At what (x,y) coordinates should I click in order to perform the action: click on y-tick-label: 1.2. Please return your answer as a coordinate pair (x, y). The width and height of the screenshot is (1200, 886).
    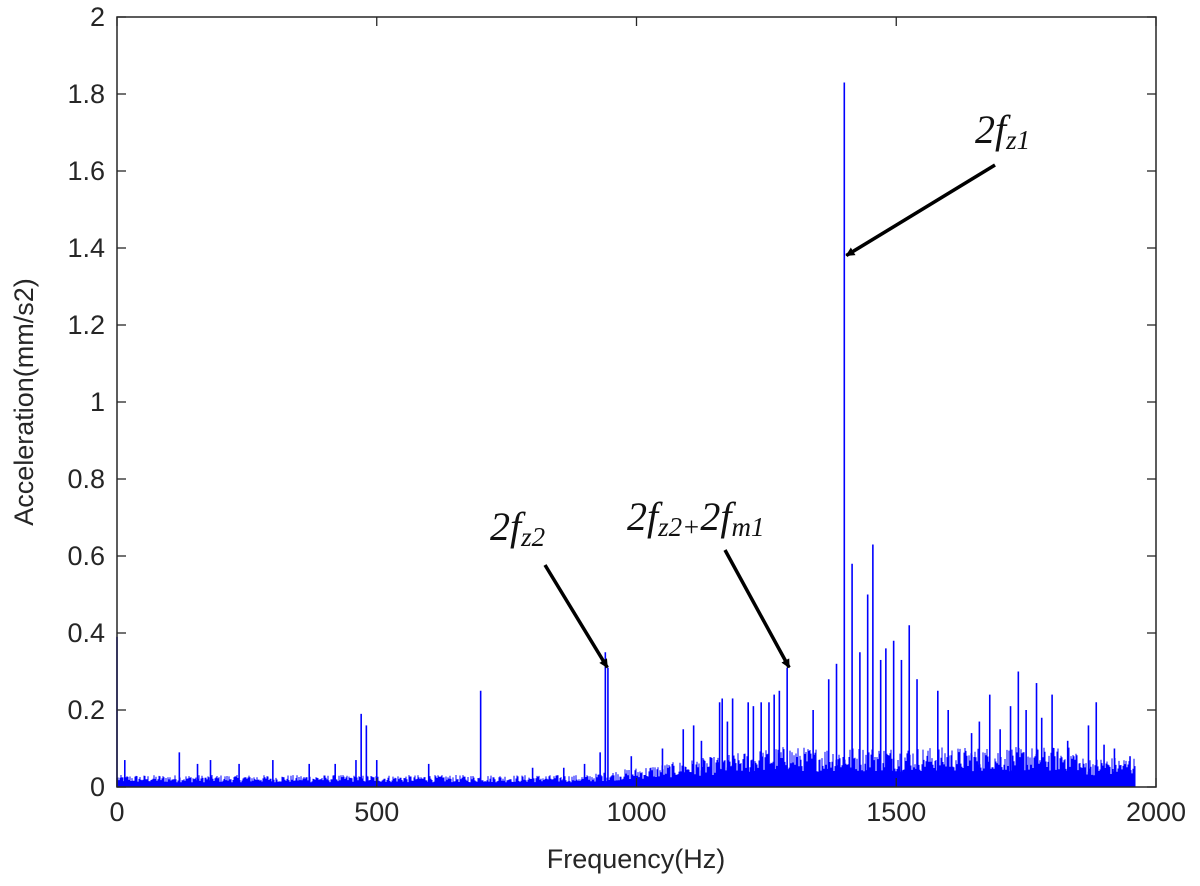
    Looking at the image, I should click on (86, 325).